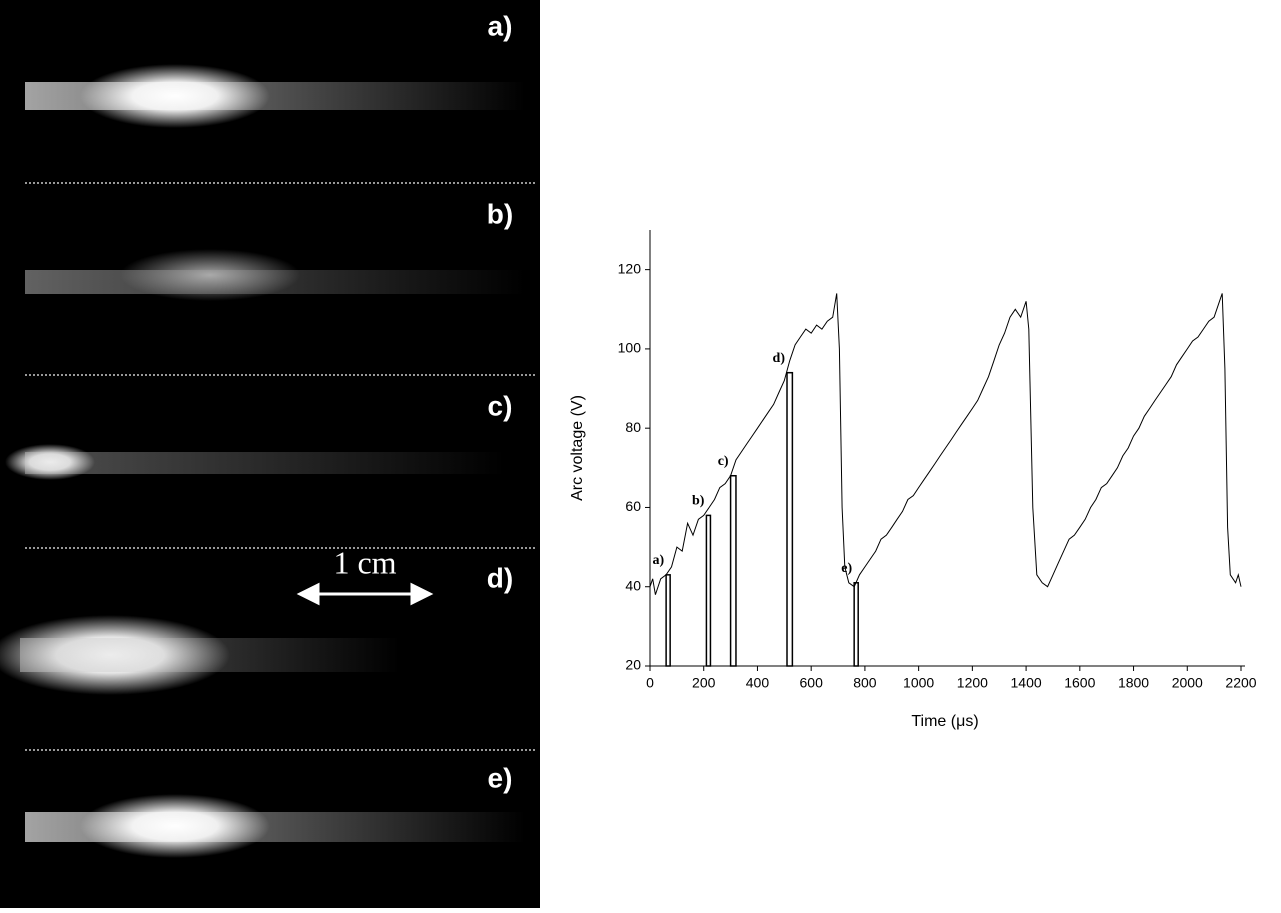  What do you see at coordinates (577, 448) in the screenshot?
I see `y-axis-title: Arc voltage (V)` at bounding box center [577, 448].